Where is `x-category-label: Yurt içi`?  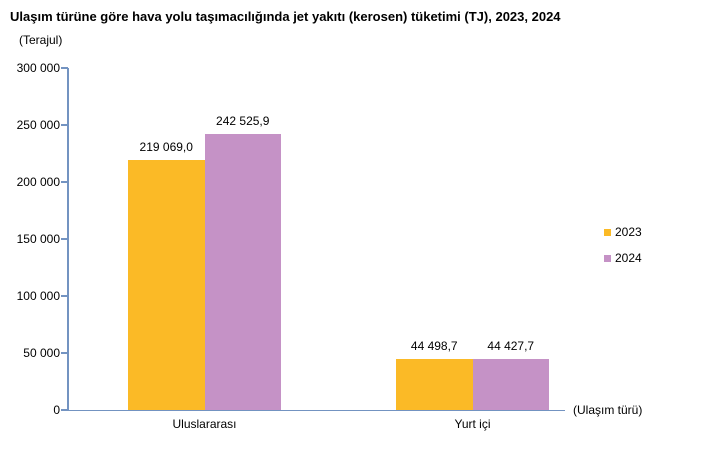 x-category-label: Yurt içi is located at coordinates (472, 424).